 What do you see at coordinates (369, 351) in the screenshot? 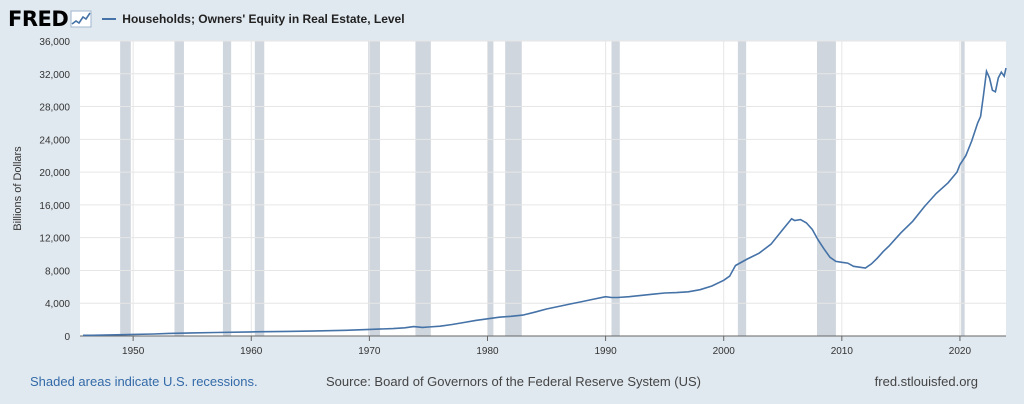
I see `x-tick-label: 1970` at bounding box center [369, 351].